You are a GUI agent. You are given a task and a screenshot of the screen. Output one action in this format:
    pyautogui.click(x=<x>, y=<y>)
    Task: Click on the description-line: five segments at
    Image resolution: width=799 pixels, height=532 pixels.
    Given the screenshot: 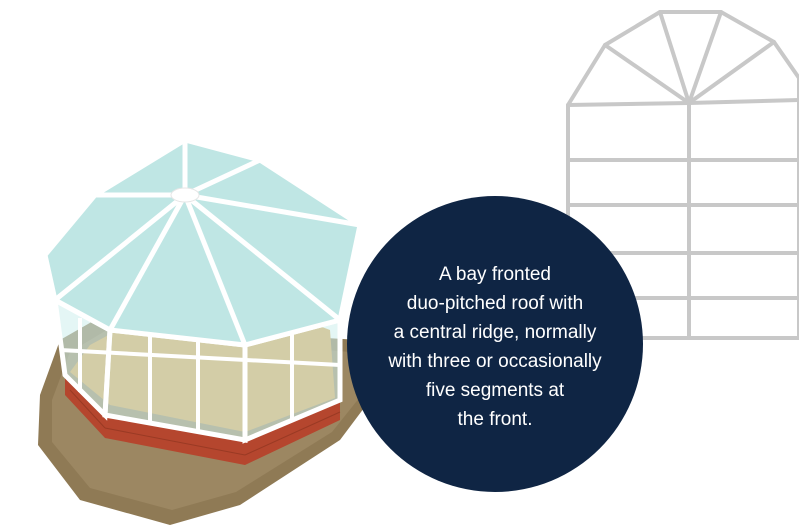 What is the action you would take?
    pyautogui.click(x=495, y=390)
    